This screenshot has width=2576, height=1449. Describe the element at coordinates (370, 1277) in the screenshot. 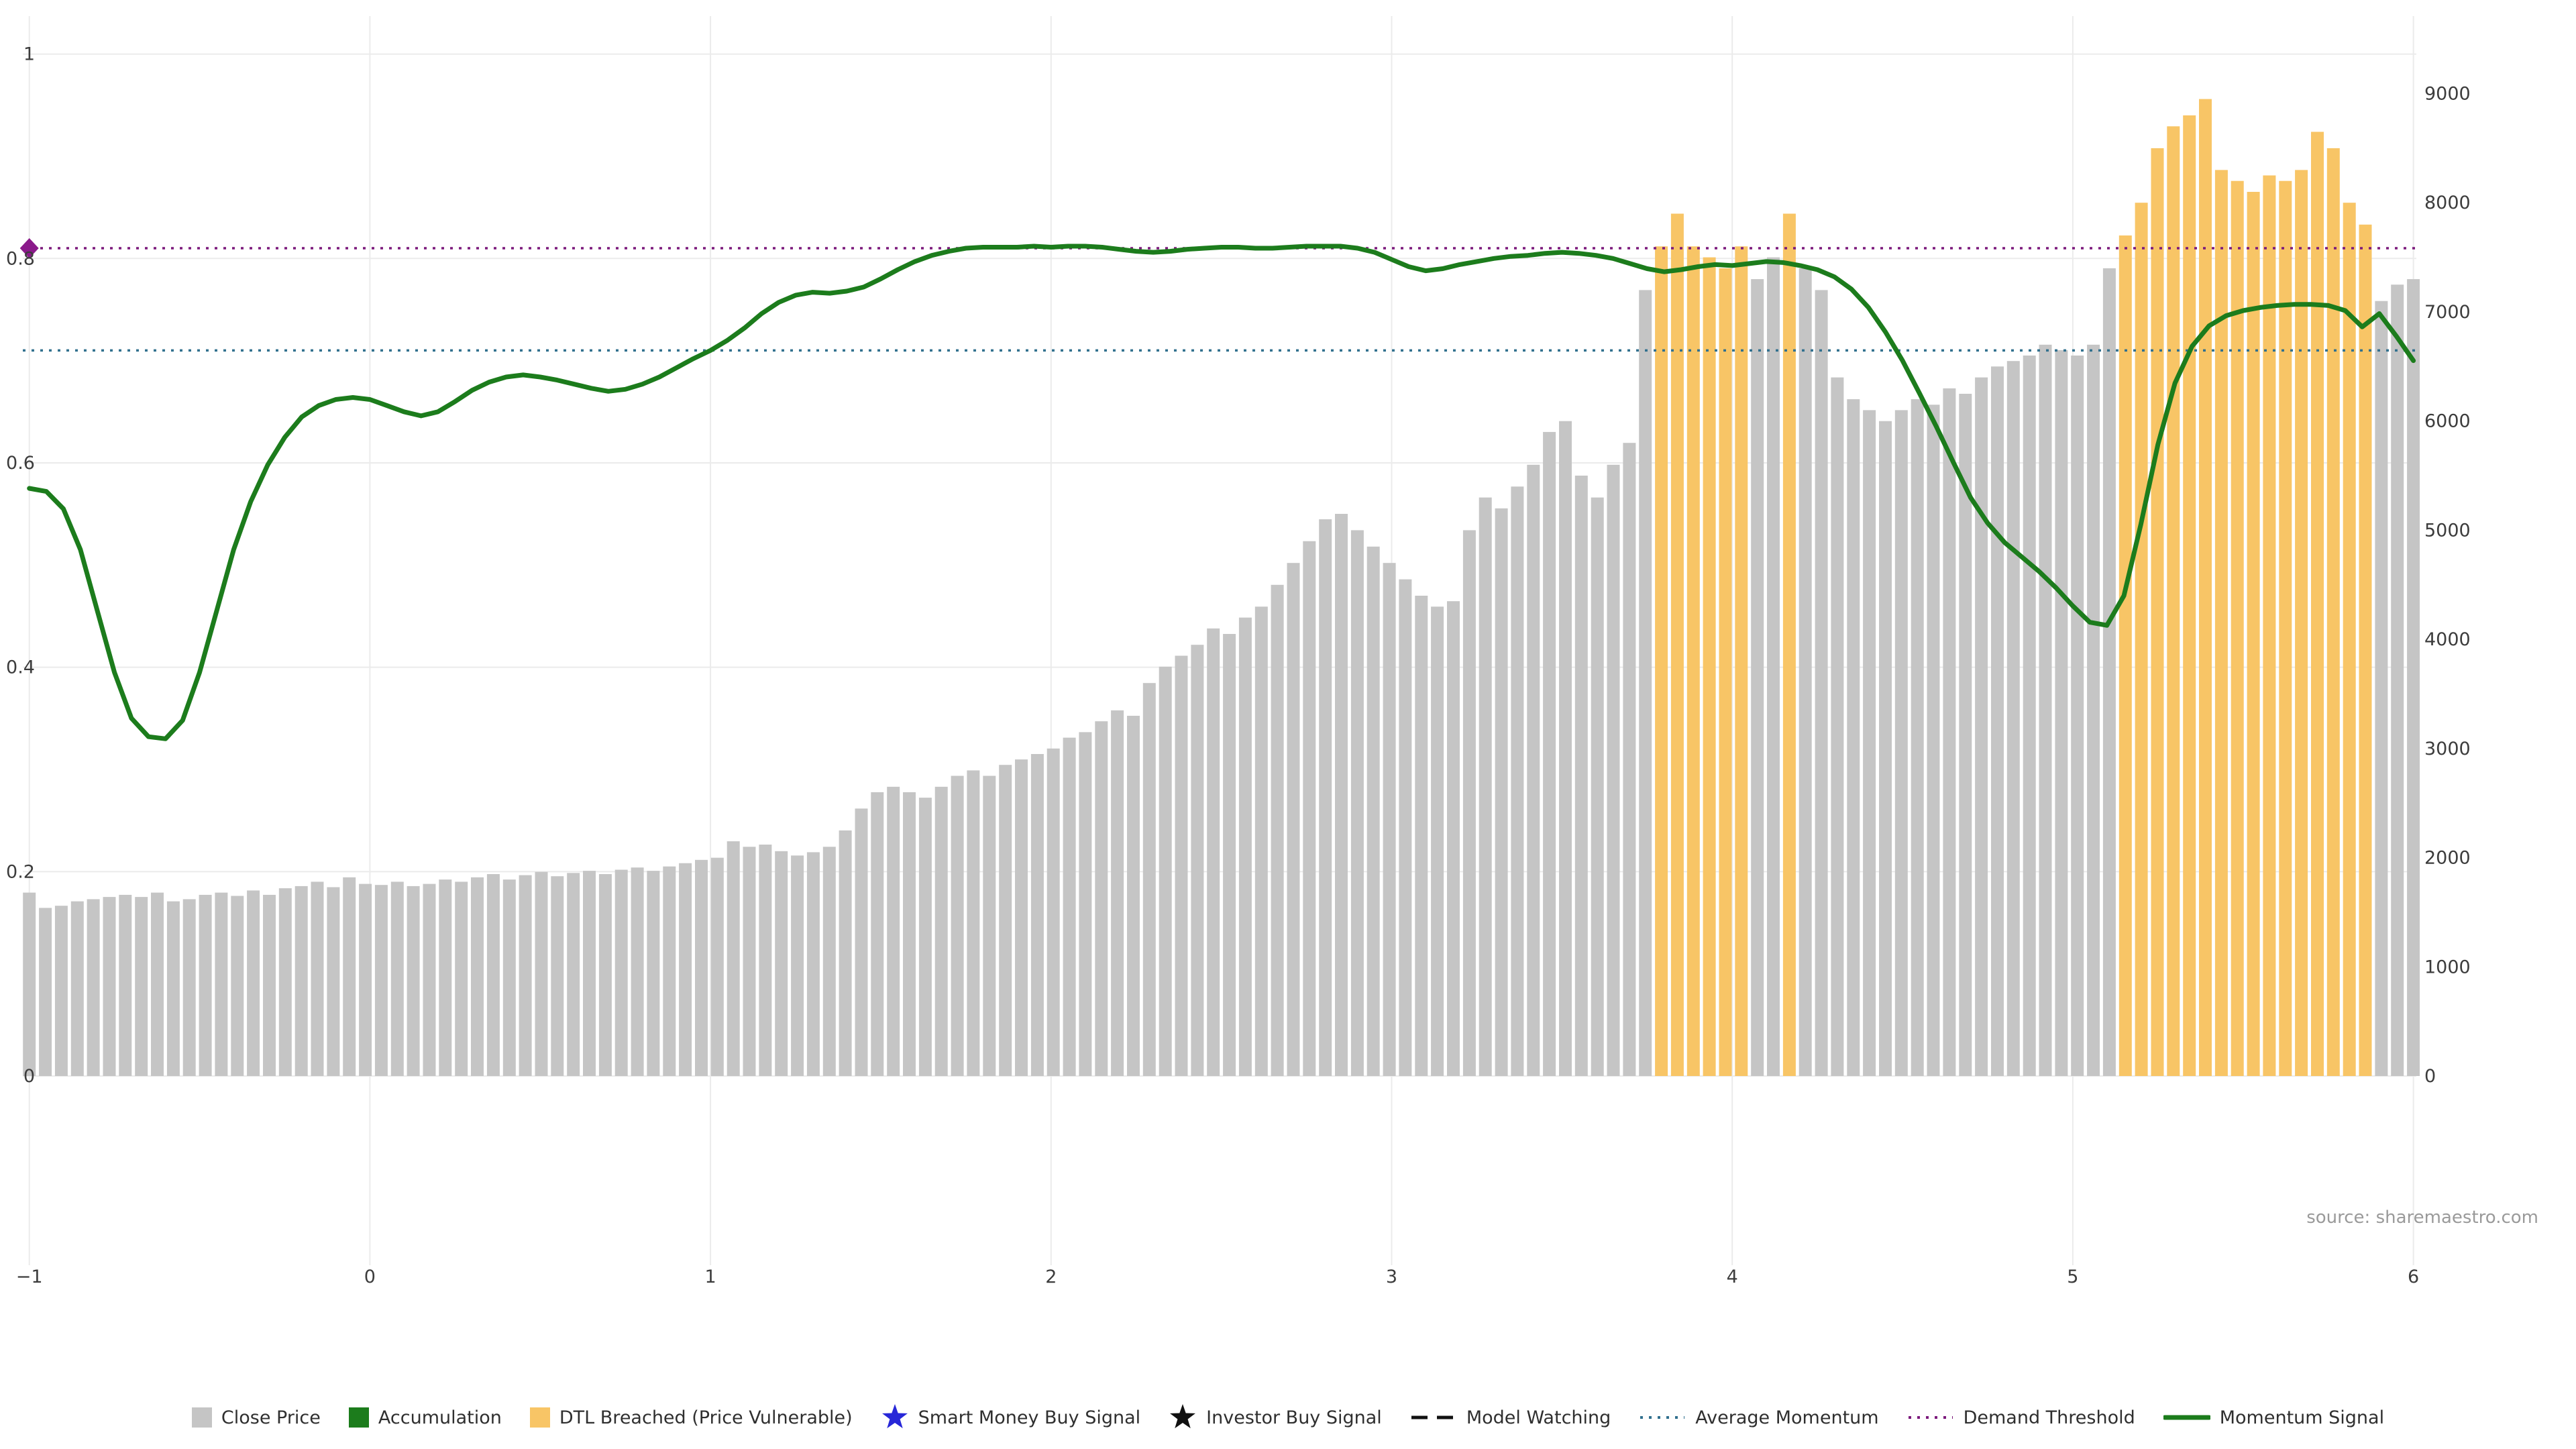

I see `x-axis-tick-label: 0` at that location.